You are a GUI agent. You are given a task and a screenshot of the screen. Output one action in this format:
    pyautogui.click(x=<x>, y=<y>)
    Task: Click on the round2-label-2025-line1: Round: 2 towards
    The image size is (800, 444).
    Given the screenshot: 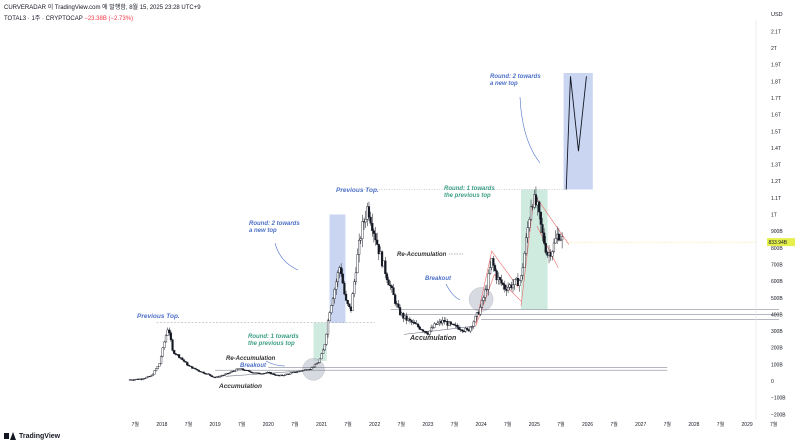 What is the action you would take?
    pyautogui.click(x=515, y=77)
    